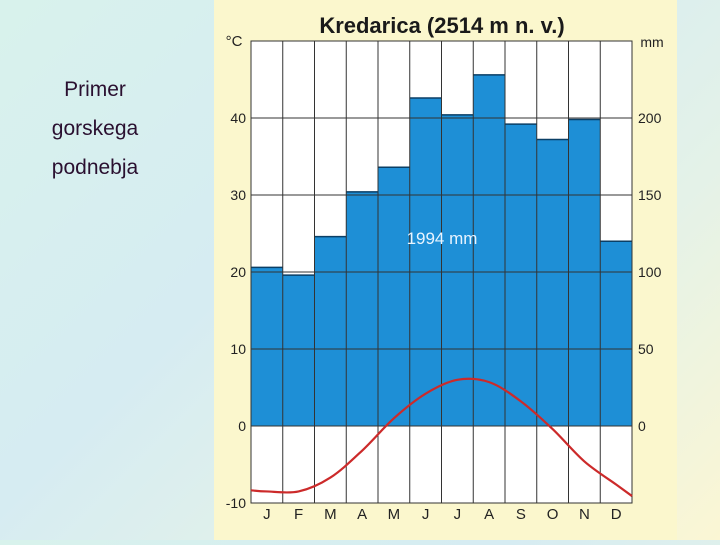 The width and height of the screenshot is (720, 545). I want to click on month-label: N, so click(584, 514).